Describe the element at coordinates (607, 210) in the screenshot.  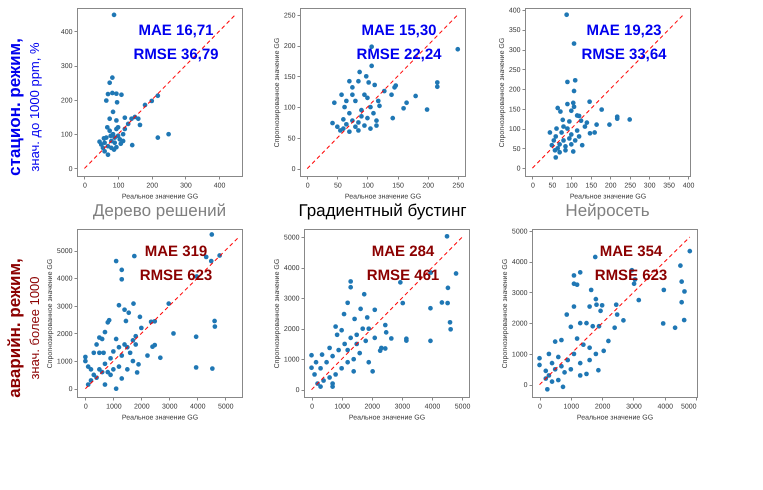
I see `text: Нейросеть` at that location.